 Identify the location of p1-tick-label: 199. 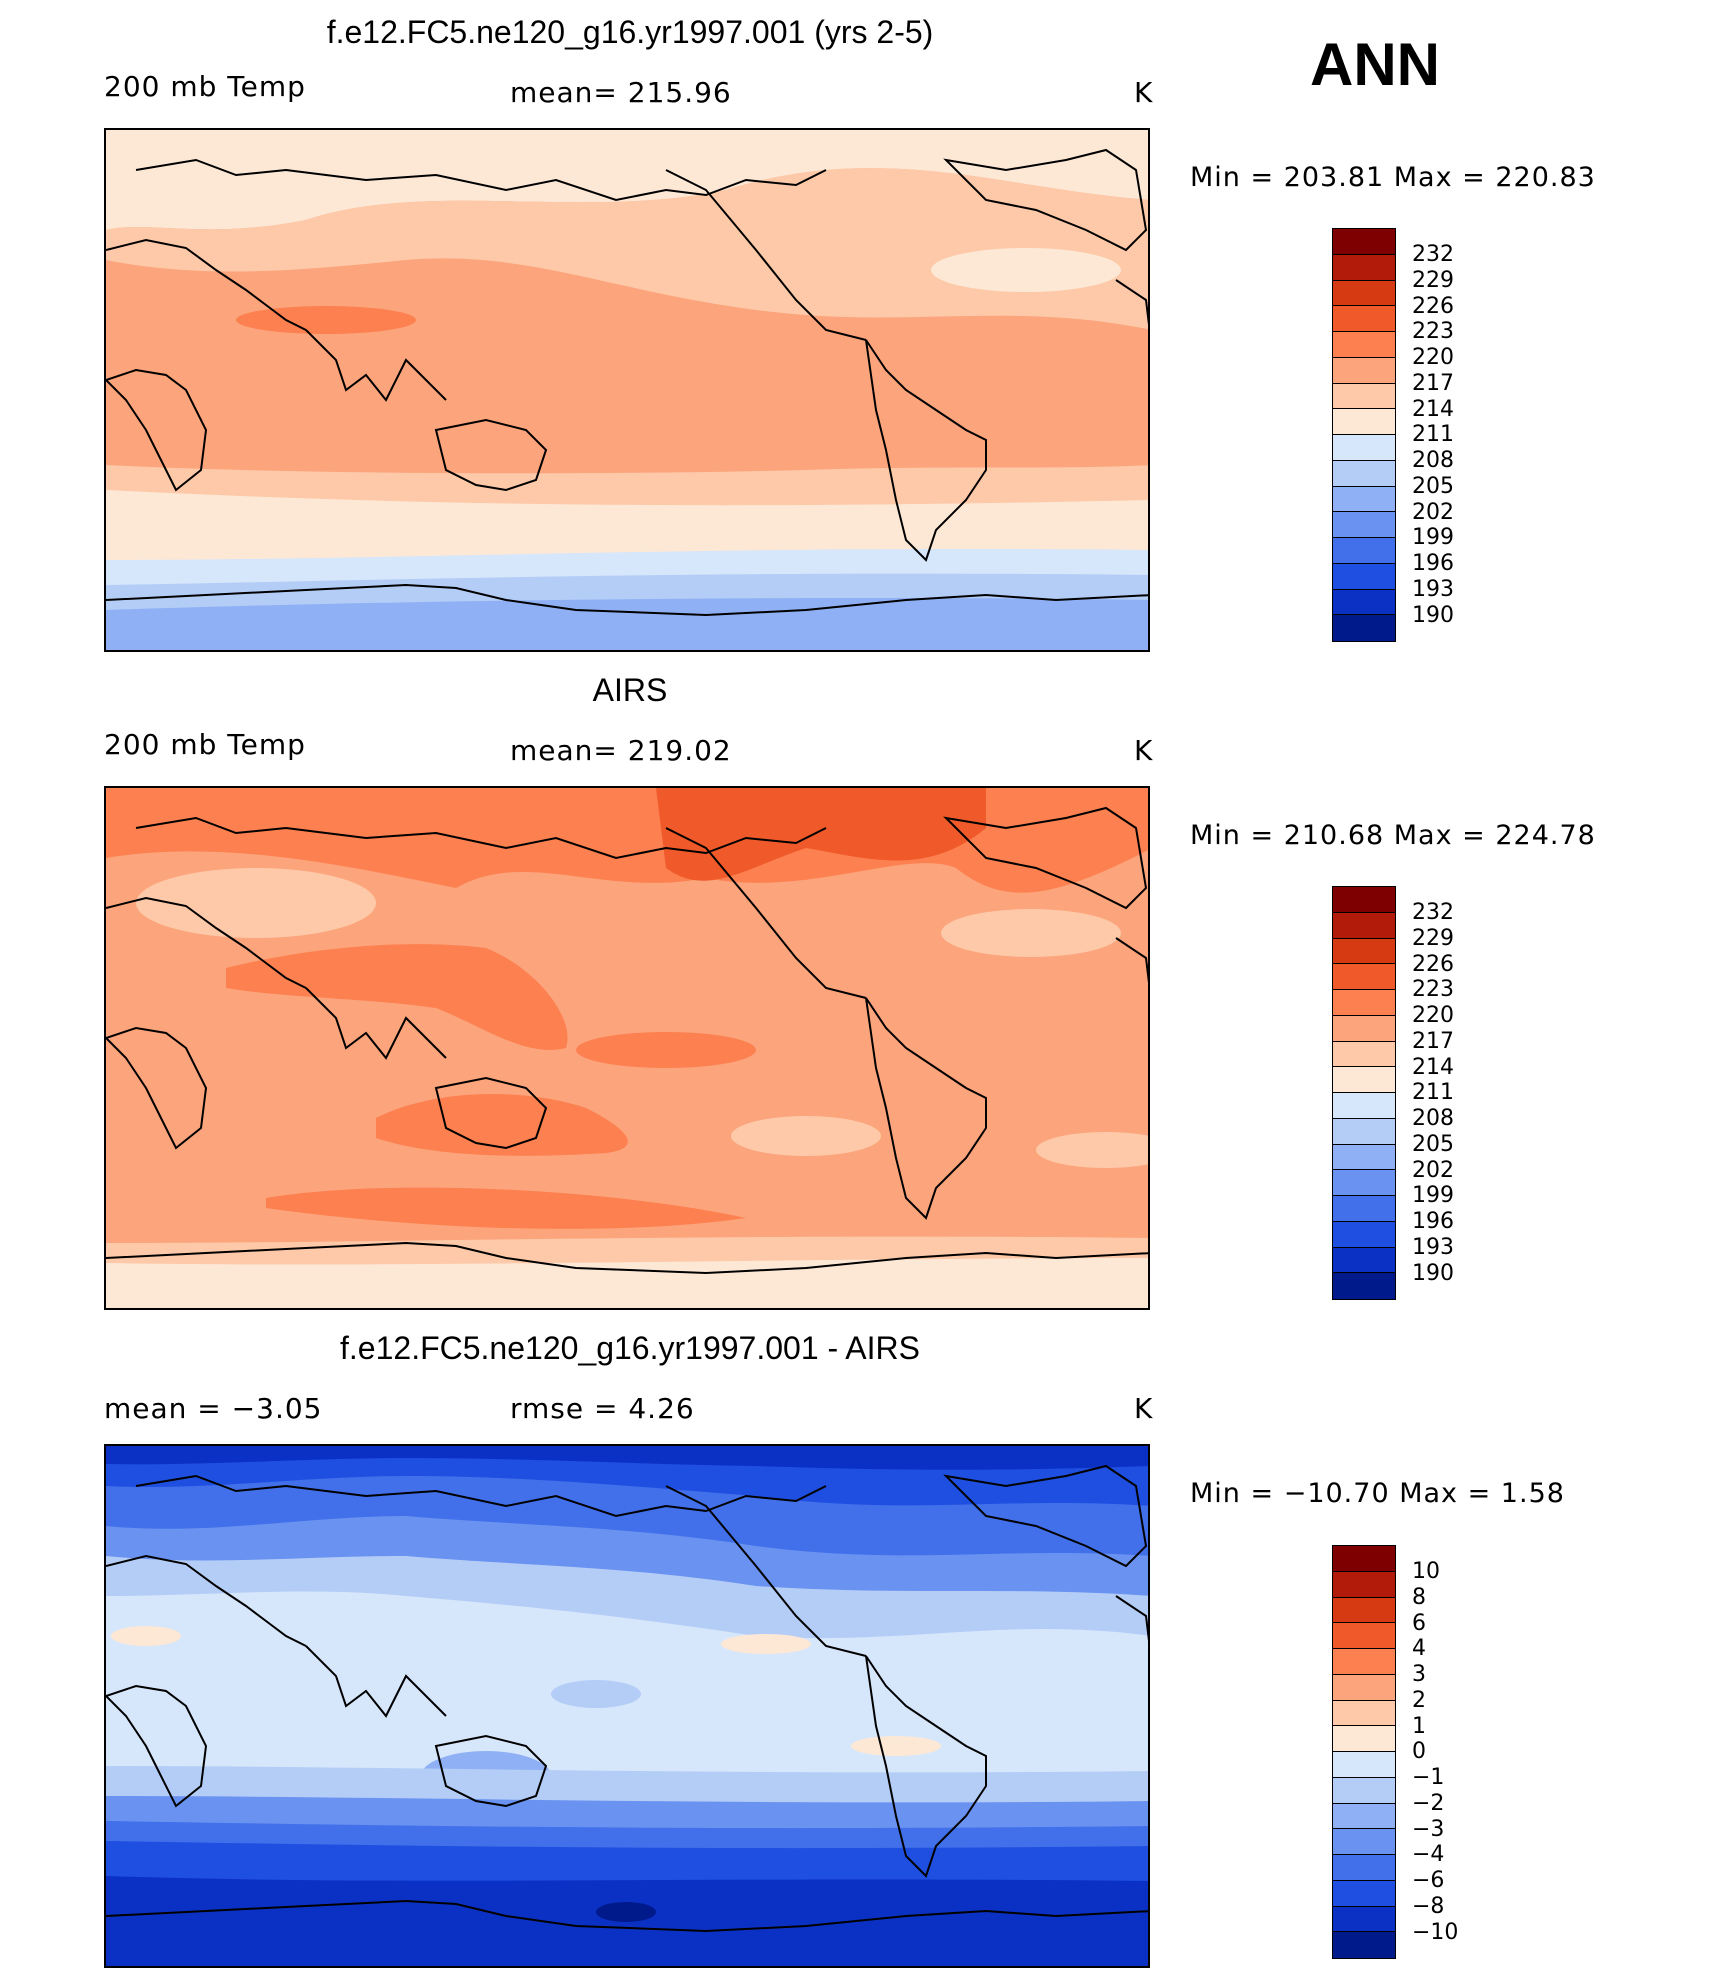
(1433, 538).